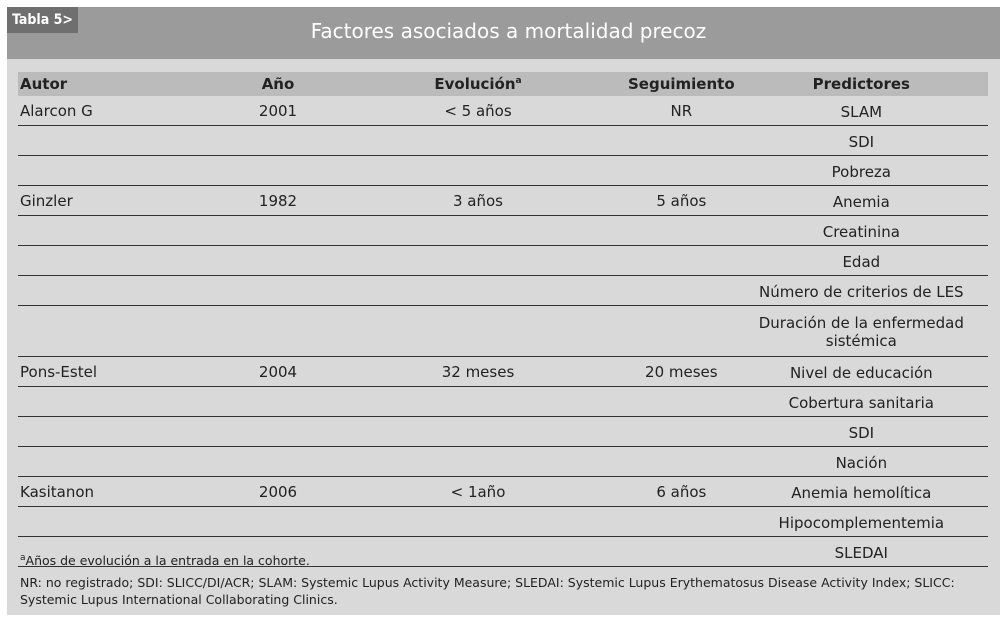 The height and width of the screenshot is (622, 1006). What do you see at coordinates (861, 84) in the screenshot?
I see `header-predictores: Predictores` at bounding box center [861, 84].